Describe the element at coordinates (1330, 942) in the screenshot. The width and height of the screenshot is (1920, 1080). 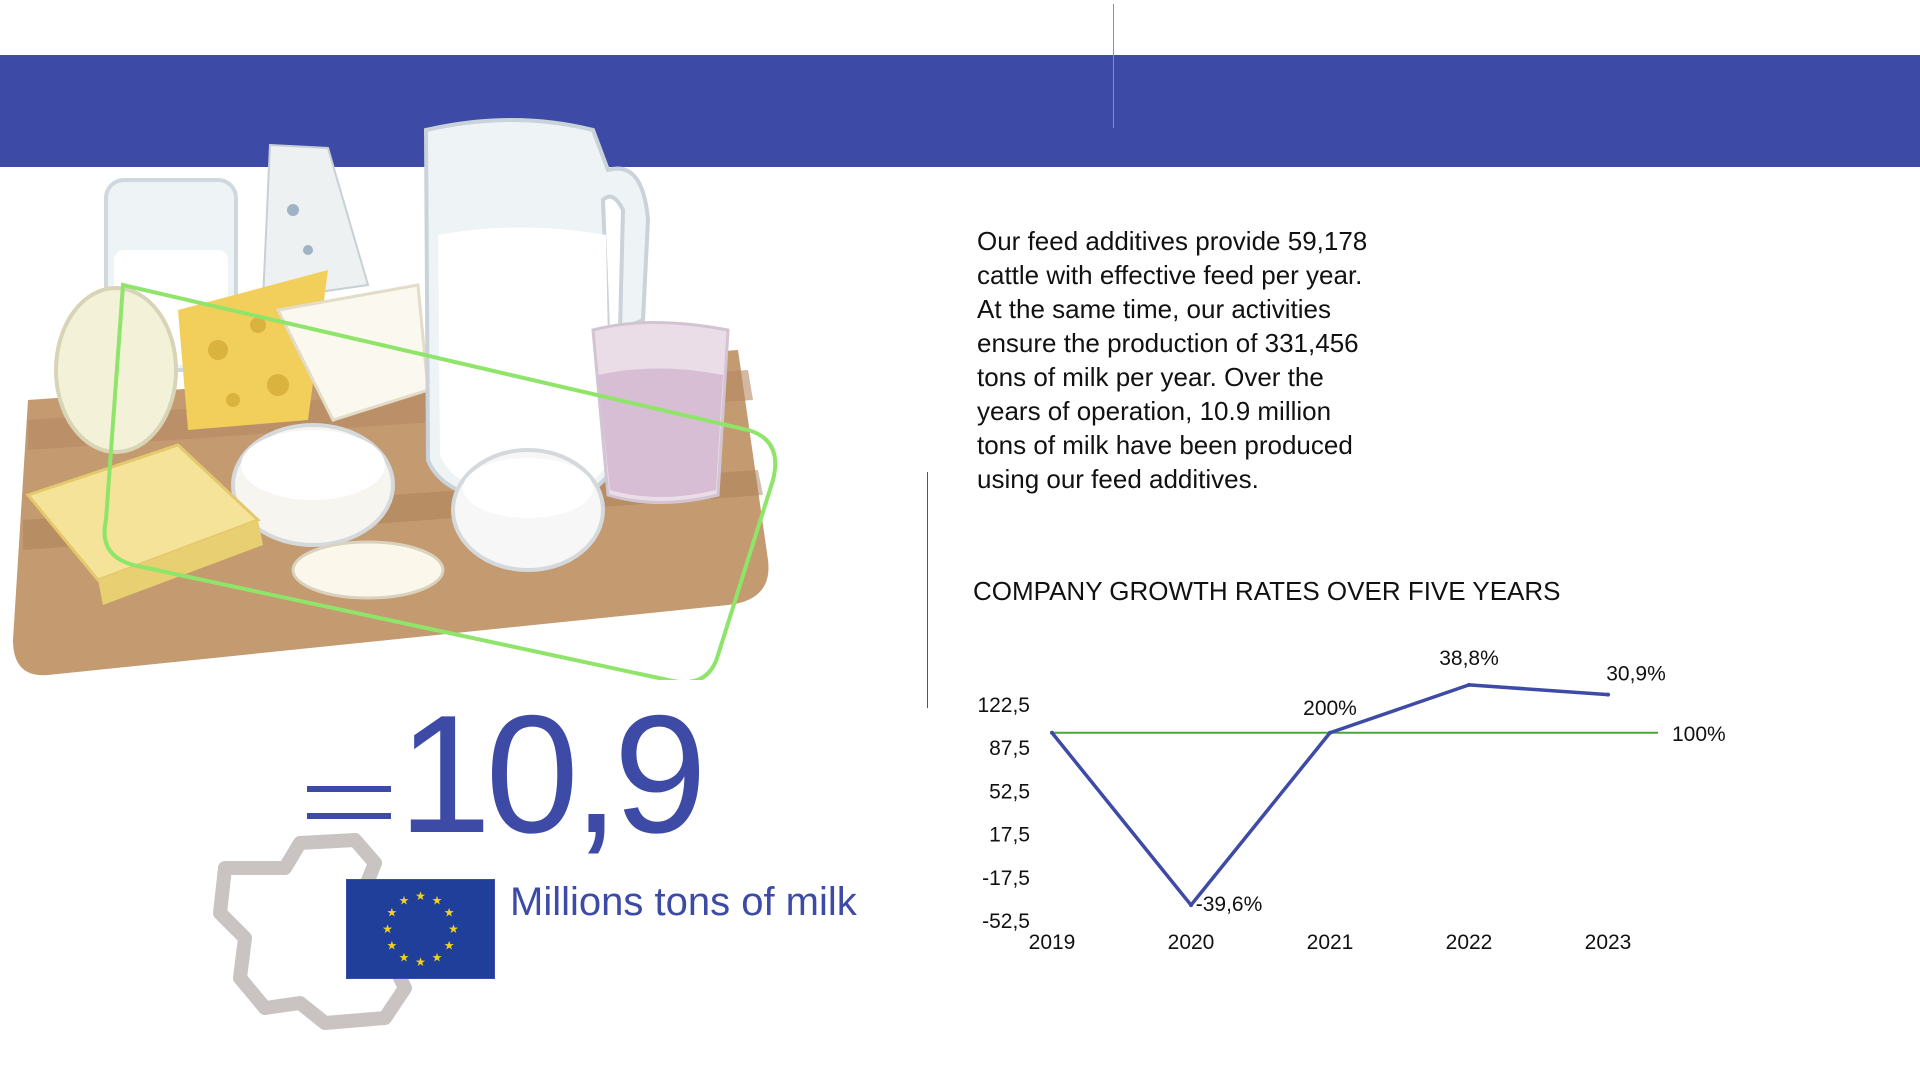
I see `x-tick-label: 2021` at that location.